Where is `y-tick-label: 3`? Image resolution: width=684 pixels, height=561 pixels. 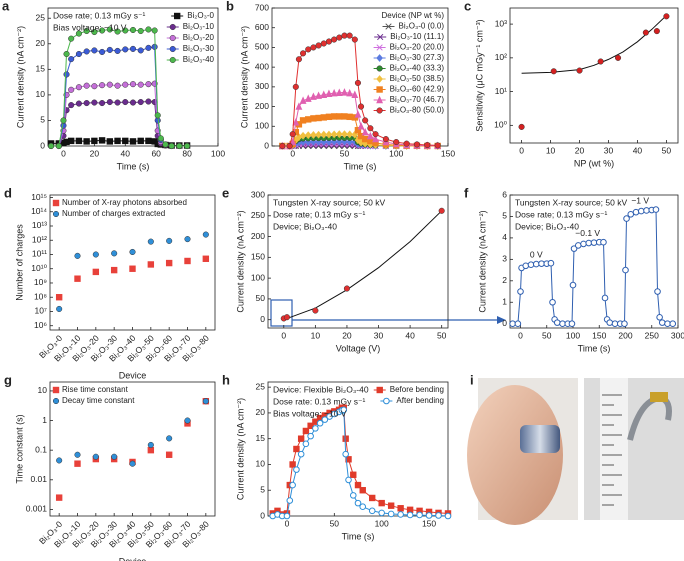
y-tick-label: 3 is located at coordinates (504, 259).